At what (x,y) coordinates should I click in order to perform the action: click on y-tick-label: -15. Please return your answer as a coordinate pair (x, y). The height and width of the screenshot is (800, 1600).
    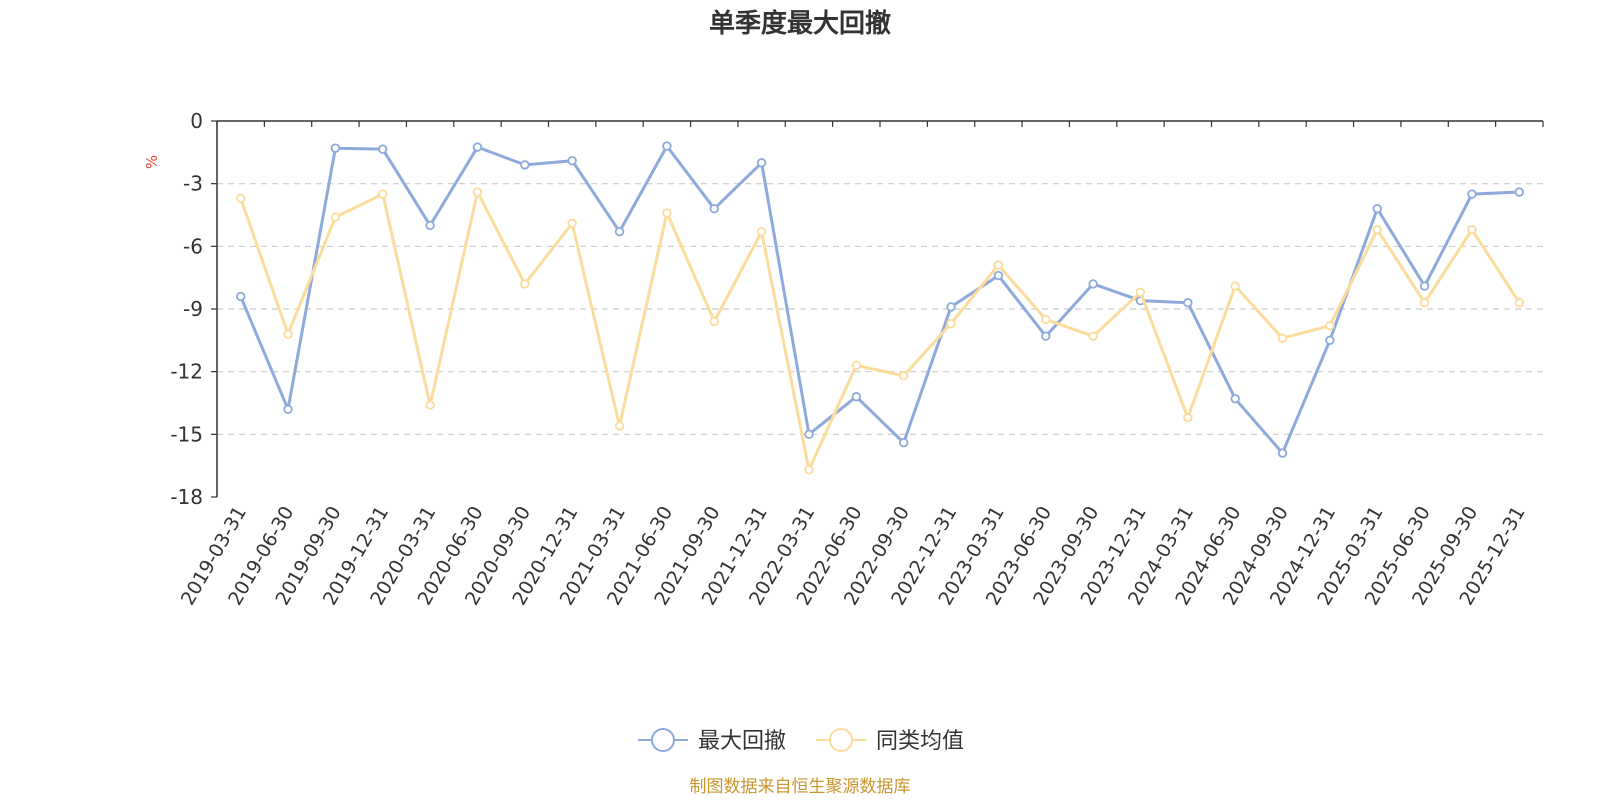
    Looking at the image, I should click on (186, 434).